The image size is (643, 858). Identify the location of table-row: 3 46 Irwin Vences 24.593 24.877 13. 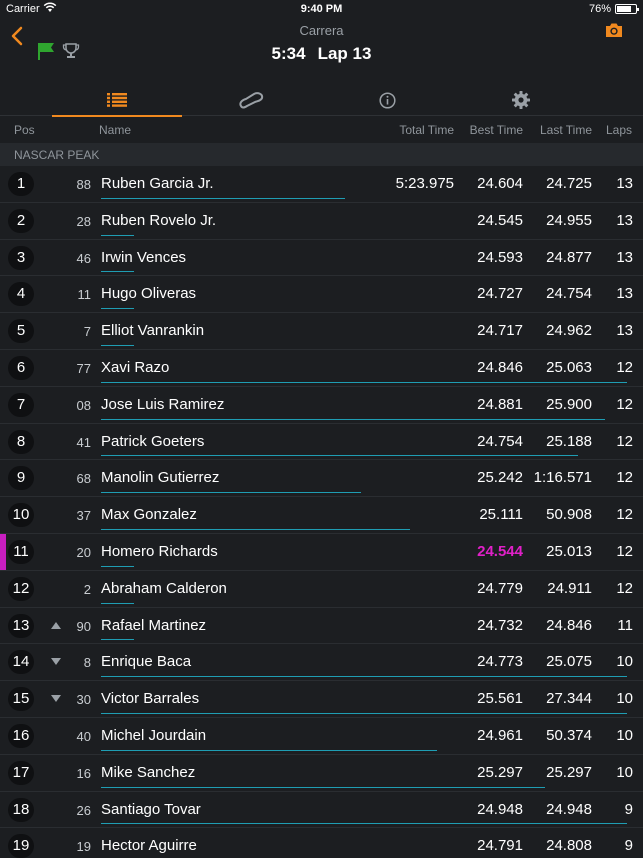
(321, 258).